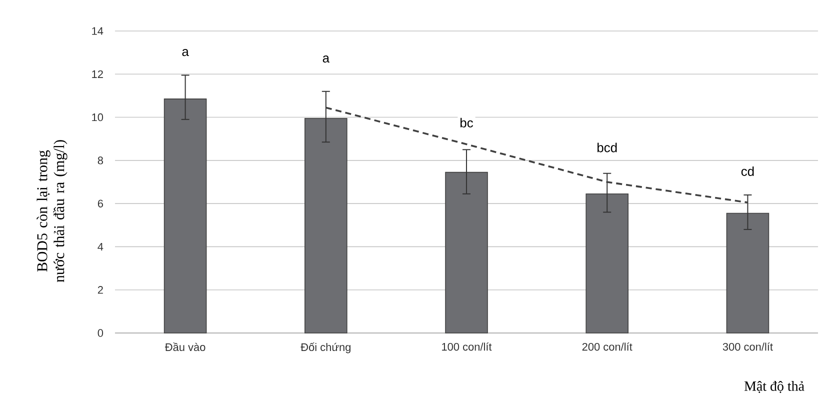 The image size is (825, 411). Describe the element at coordinates (747, 346) in the screenshot. I see `x-tick-label: 300 con/lít` at that location.